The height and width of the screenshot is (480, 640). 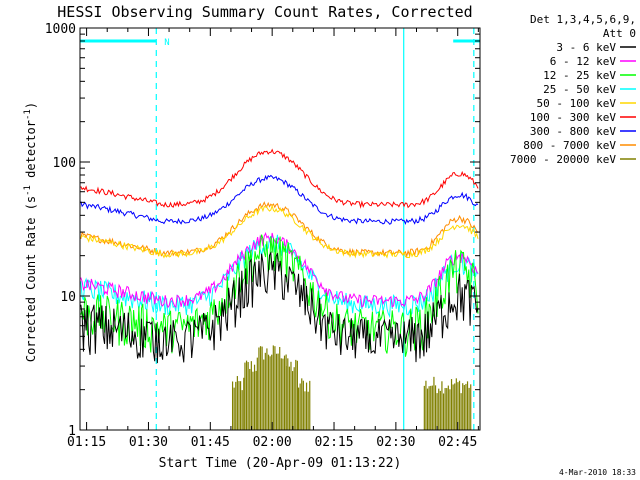 I want to click on x-tick-label: 02:45, so click(x=457, y=442).